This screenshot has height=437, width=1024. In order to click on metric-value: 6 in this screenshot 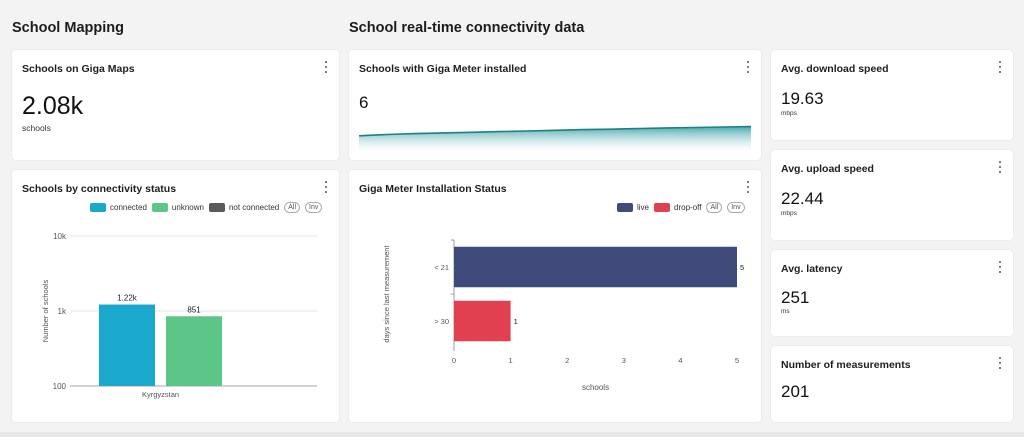, I will do `click(364, 102)`.